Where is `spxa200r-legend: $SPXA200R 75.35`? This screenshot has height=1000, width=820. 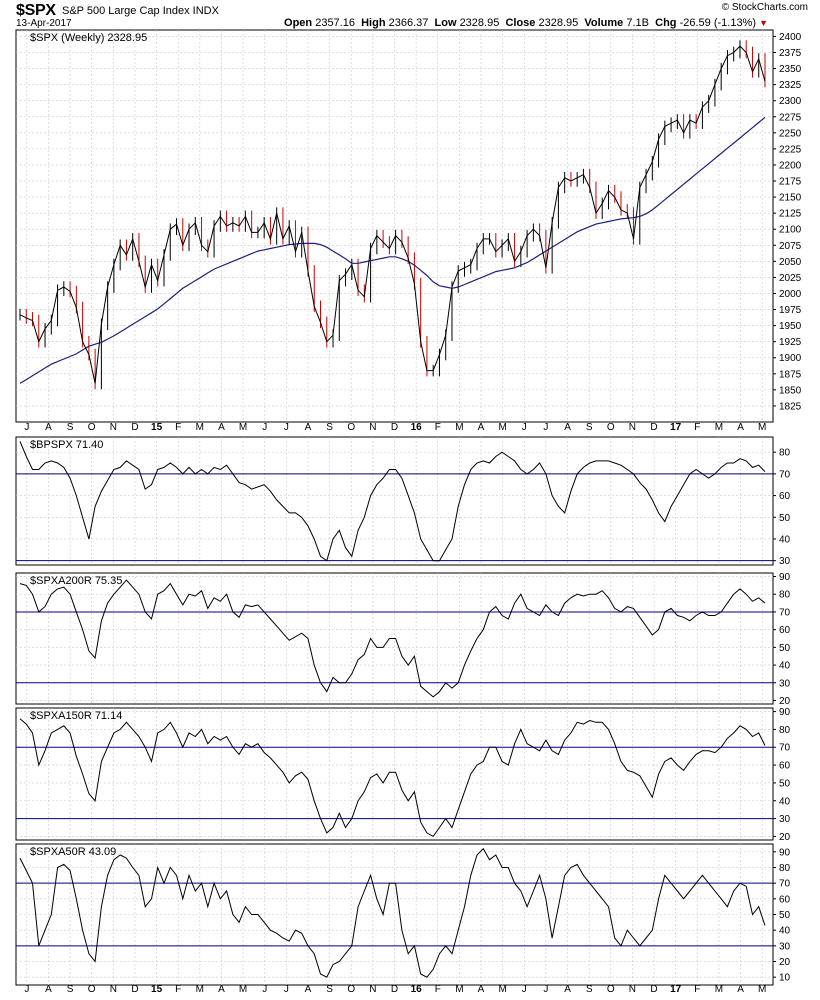
spxa200r-legend: $SPXA200R 75.35 is located at coordinates (76, 581).